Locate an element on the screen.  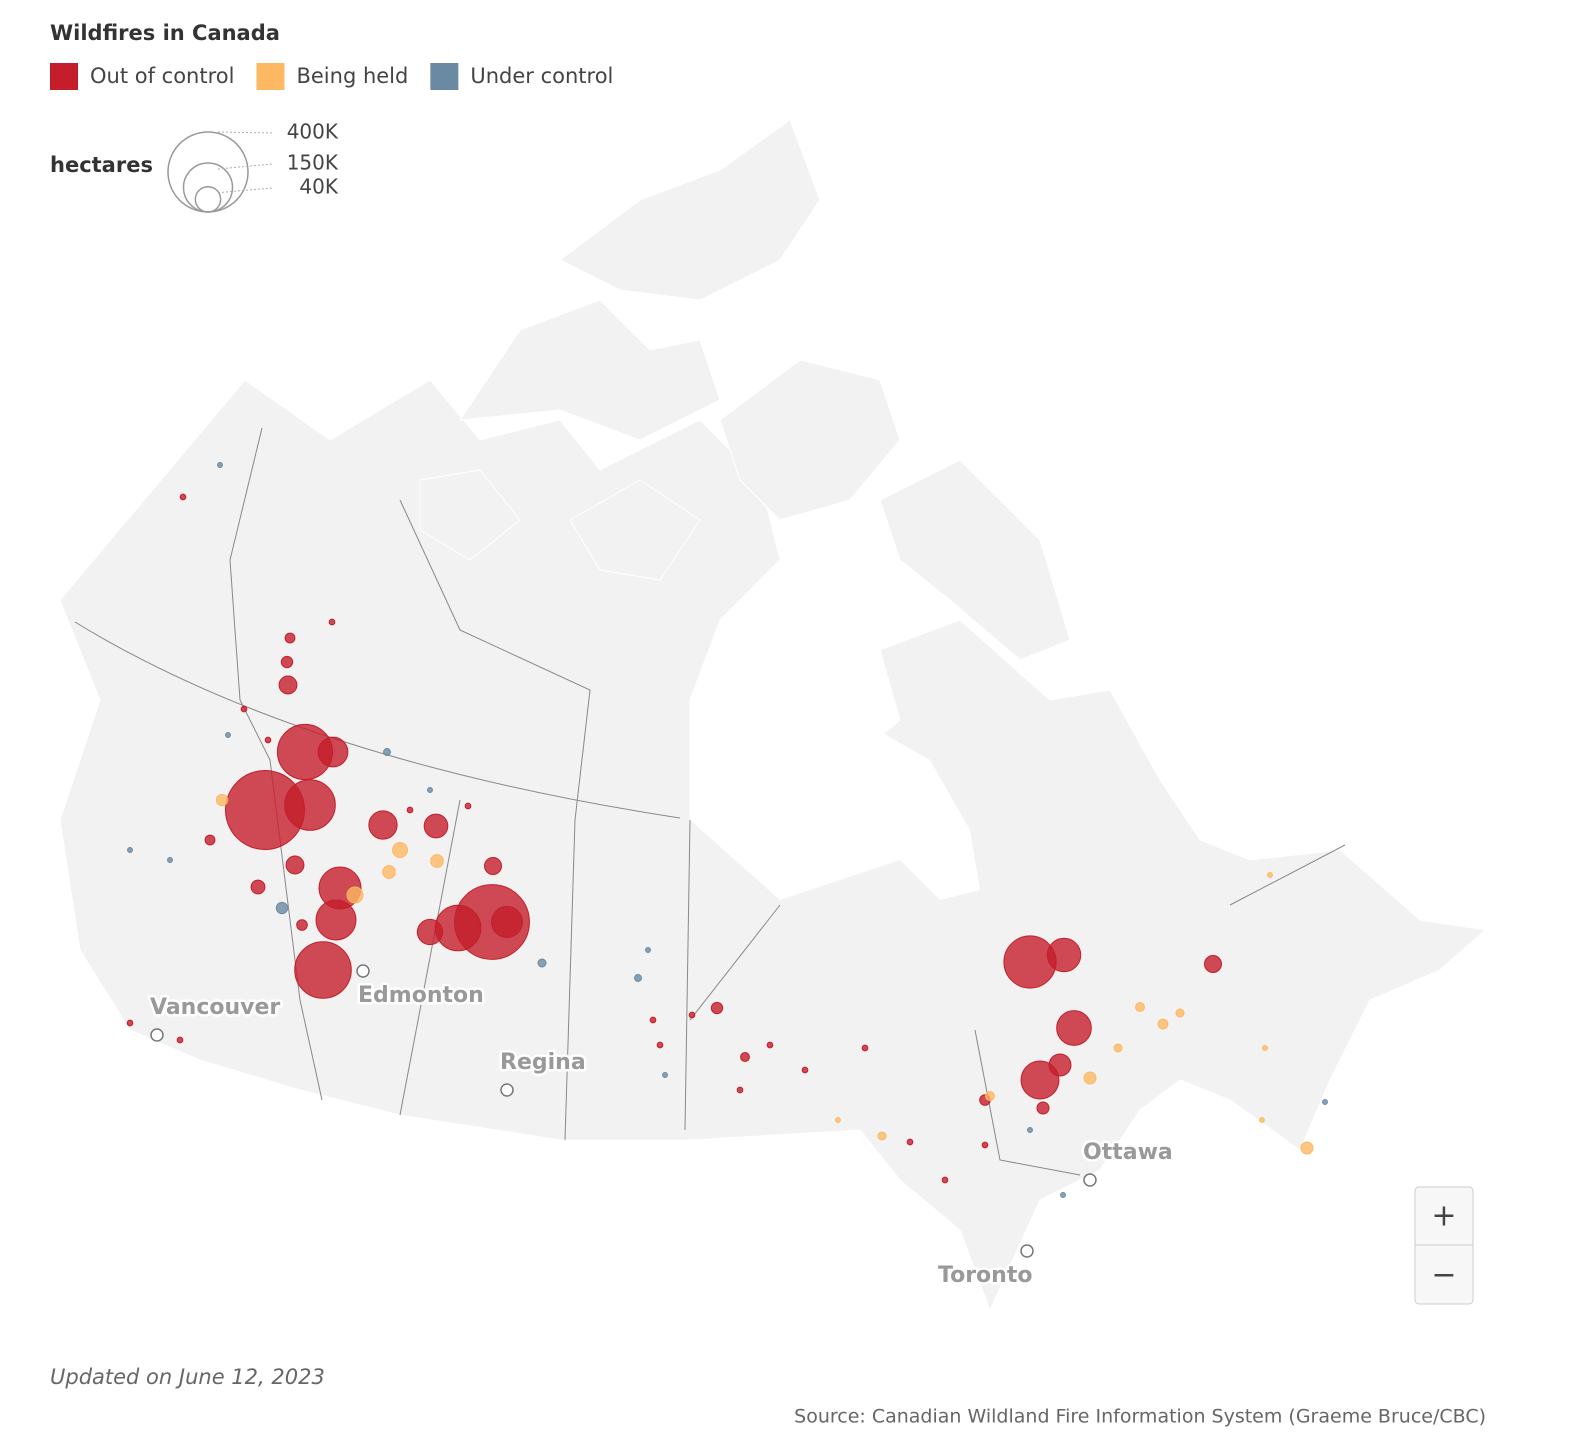
map-title: Wildfires in Canada is located at coordinates (165, 33).